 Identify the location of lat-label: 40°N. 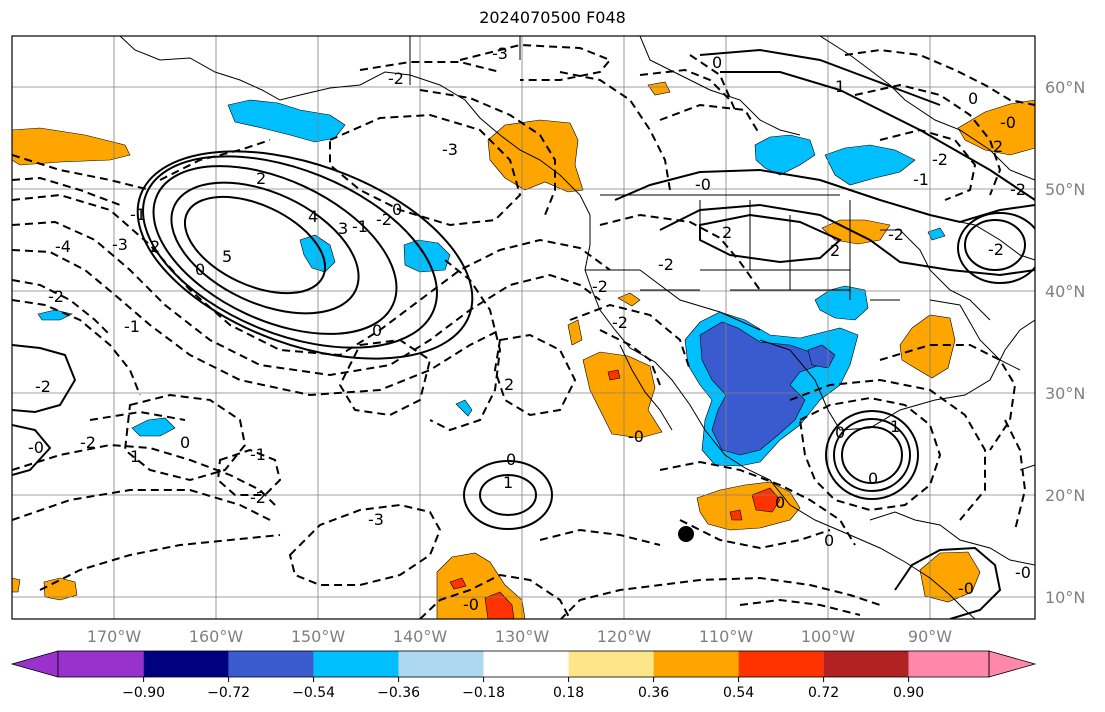
(1065, 291).